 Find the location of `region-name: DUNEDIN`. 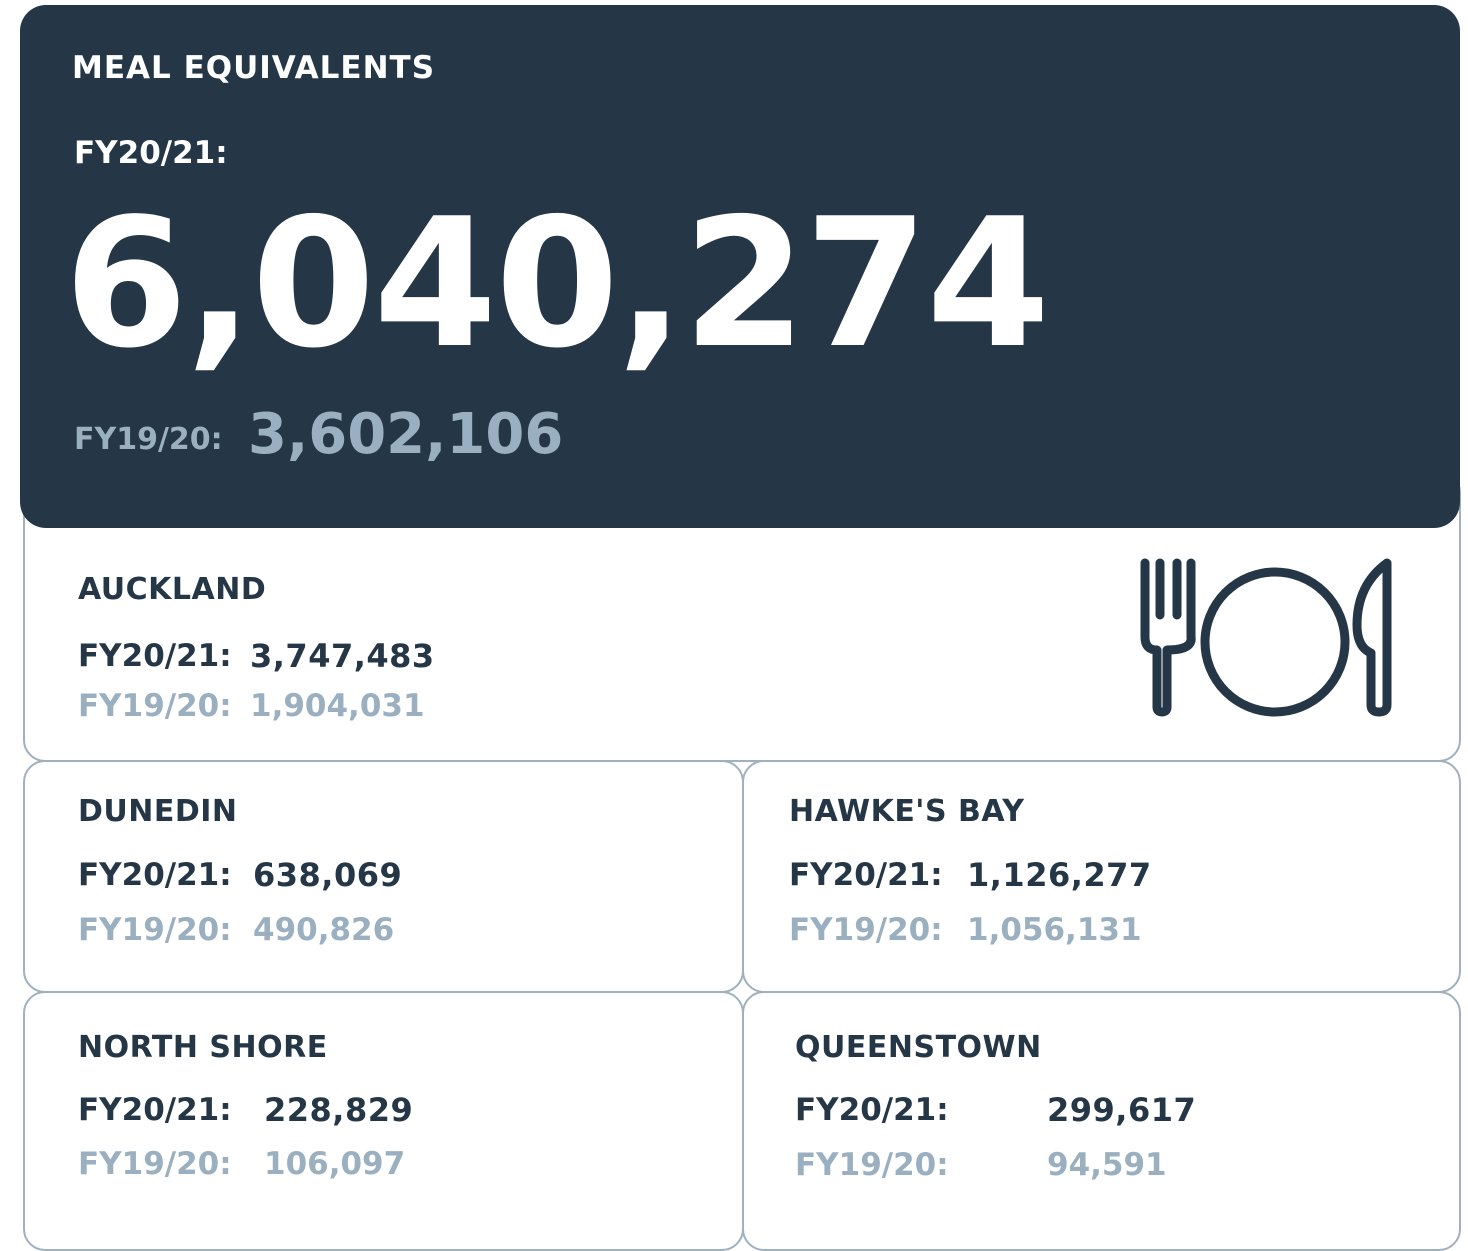

region-name: DUNEDIN is located at coordinates (158, 811).